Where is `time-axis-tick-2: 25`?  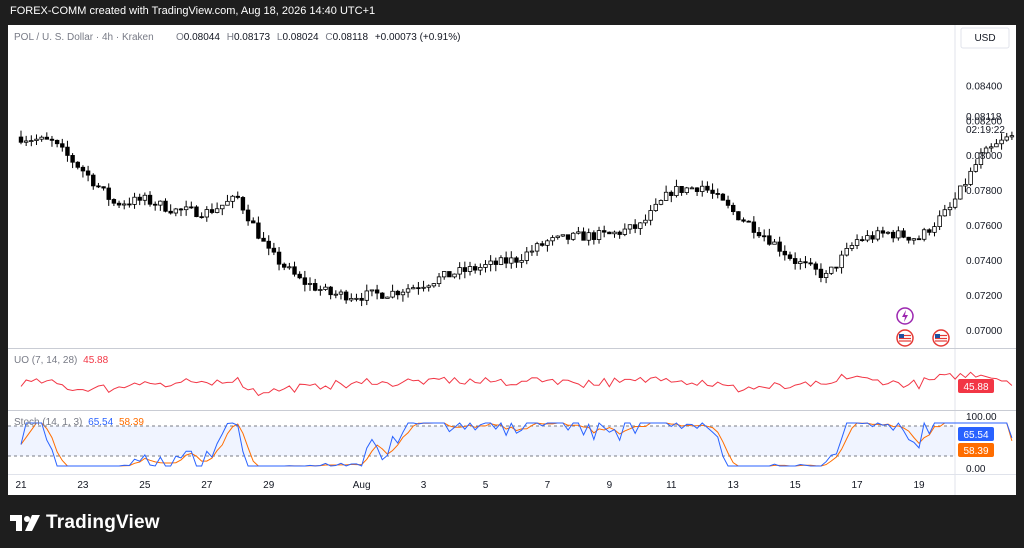 time-axis-tick-2: 25 is located at coordinates (145, 485).